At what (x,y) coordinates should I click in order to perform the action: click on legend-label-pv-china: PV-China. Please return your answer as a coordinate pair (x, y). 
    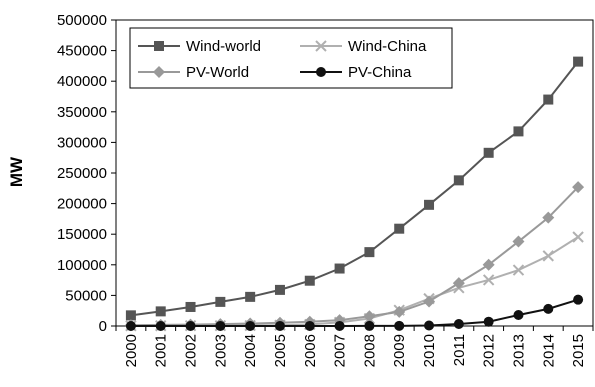
    Looking at the image, I should click on (380, 72).